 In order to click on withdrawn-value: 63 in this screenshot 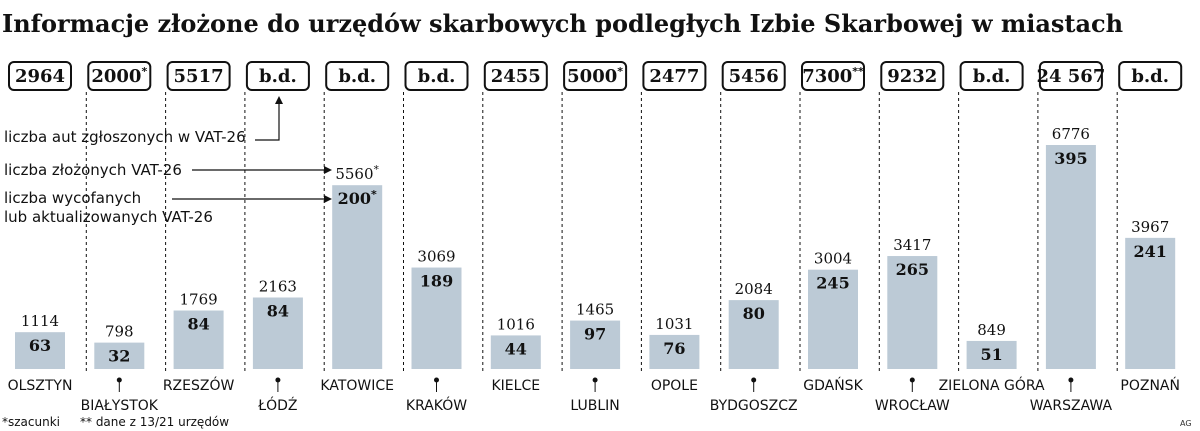, I will do `click(40, 345)`.